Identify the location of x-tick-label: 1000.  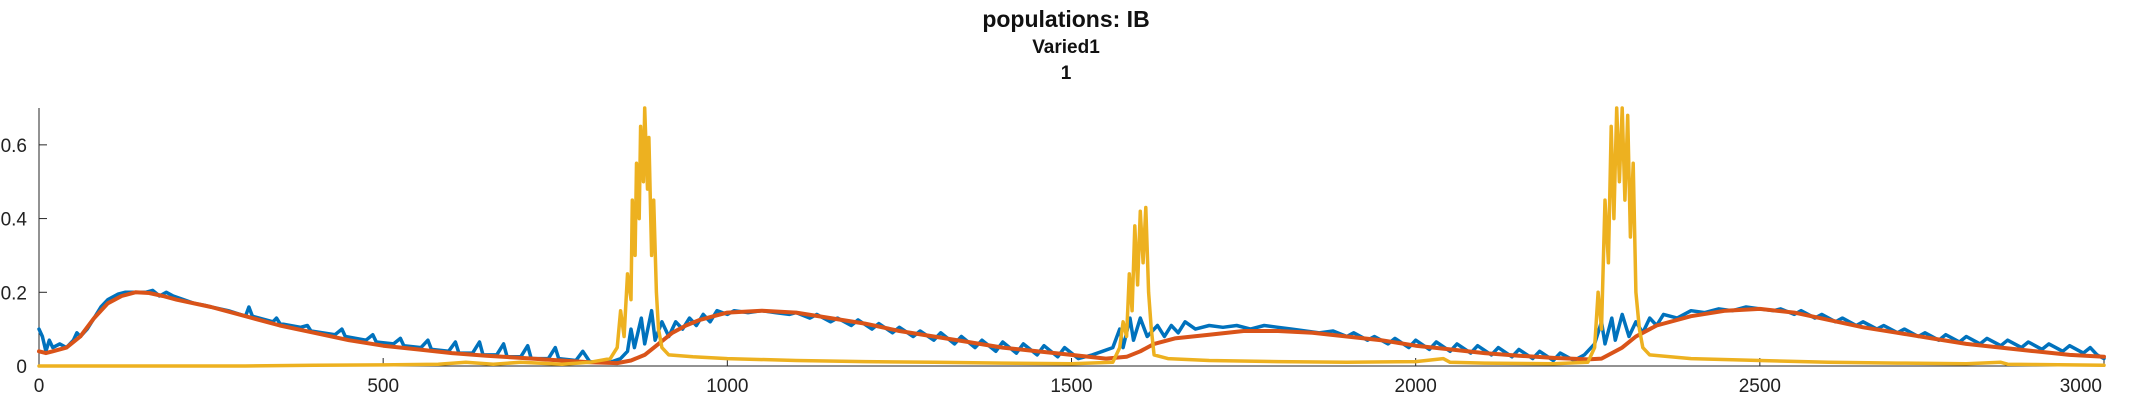
(727, 386).